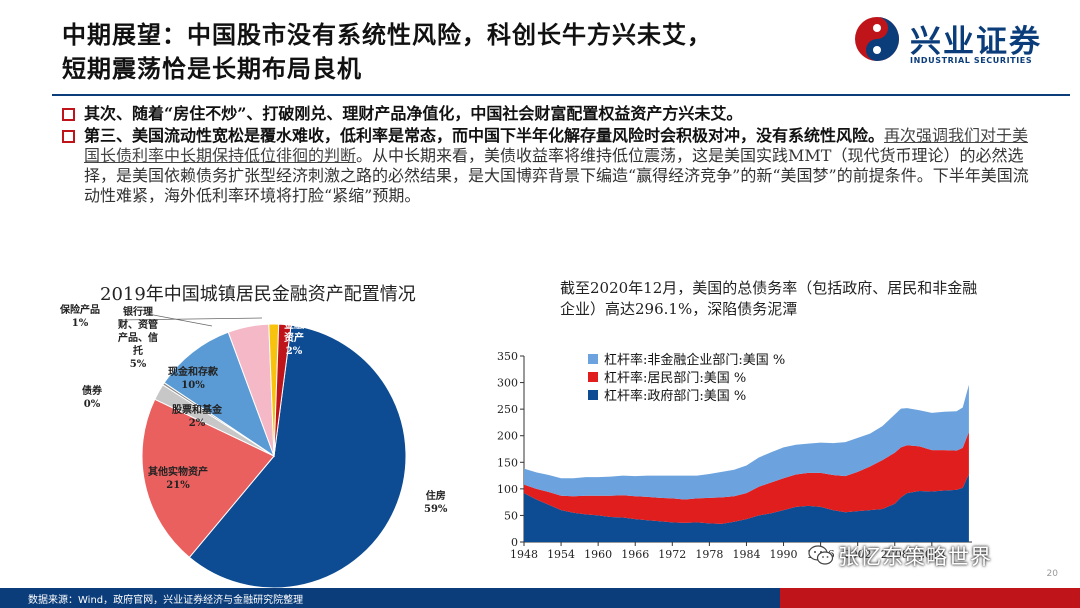 The width and height of the screenshot is (1080, 608). What do you see at coordinates (556, 145) in the screenshot?
I see `bullet-text-2-underline: 再次强调我们对于美国长债利率中长期保持低位徘徊的判断` at bounding box center [556, 145].